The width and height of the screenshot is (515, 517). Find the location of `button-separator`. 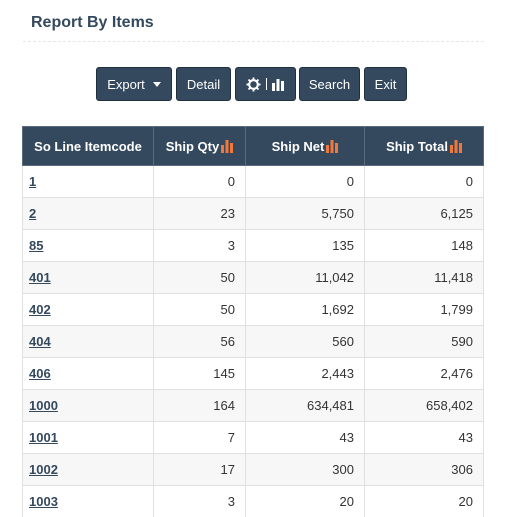

button-separator is located at coordinates (266, 84).